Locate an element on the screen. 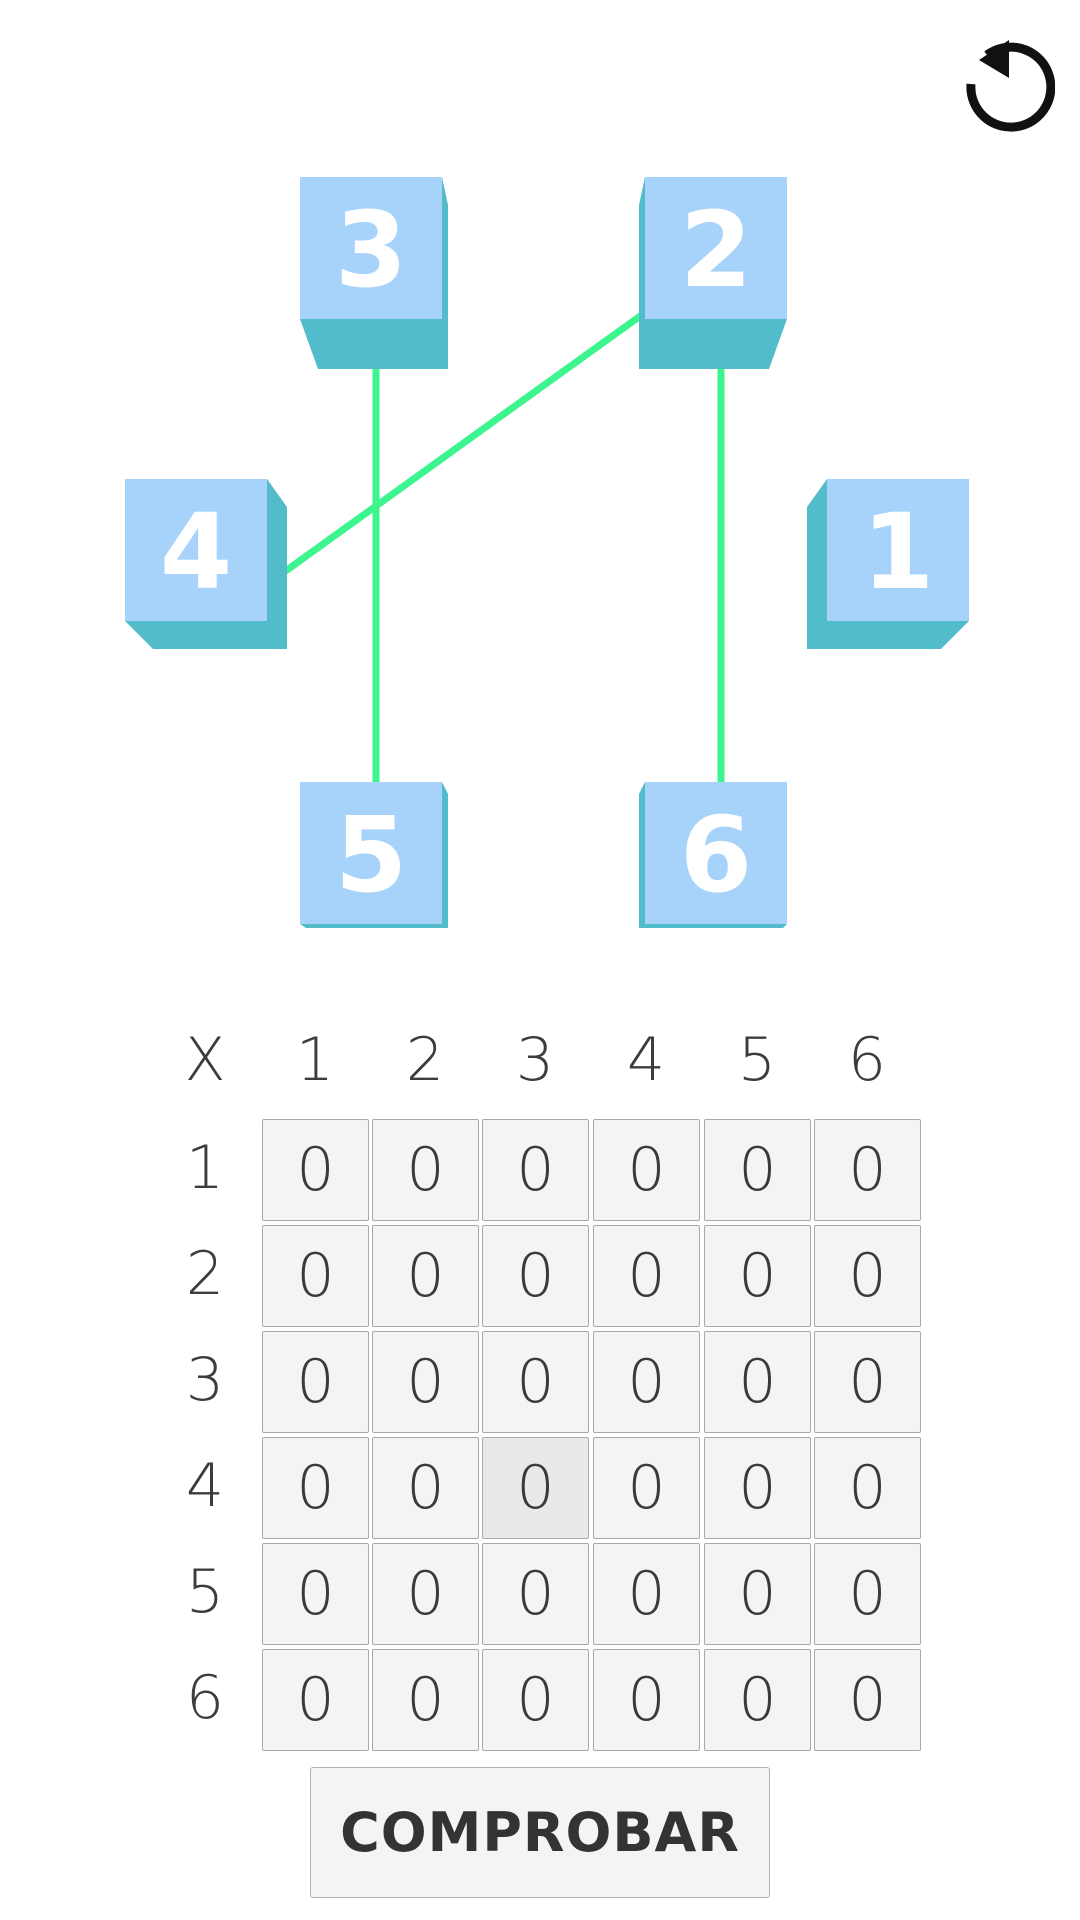 Image resolution: width=1080 pixels, height=1920 pixels. node-1: 1 is located at coordinates (888, 564).